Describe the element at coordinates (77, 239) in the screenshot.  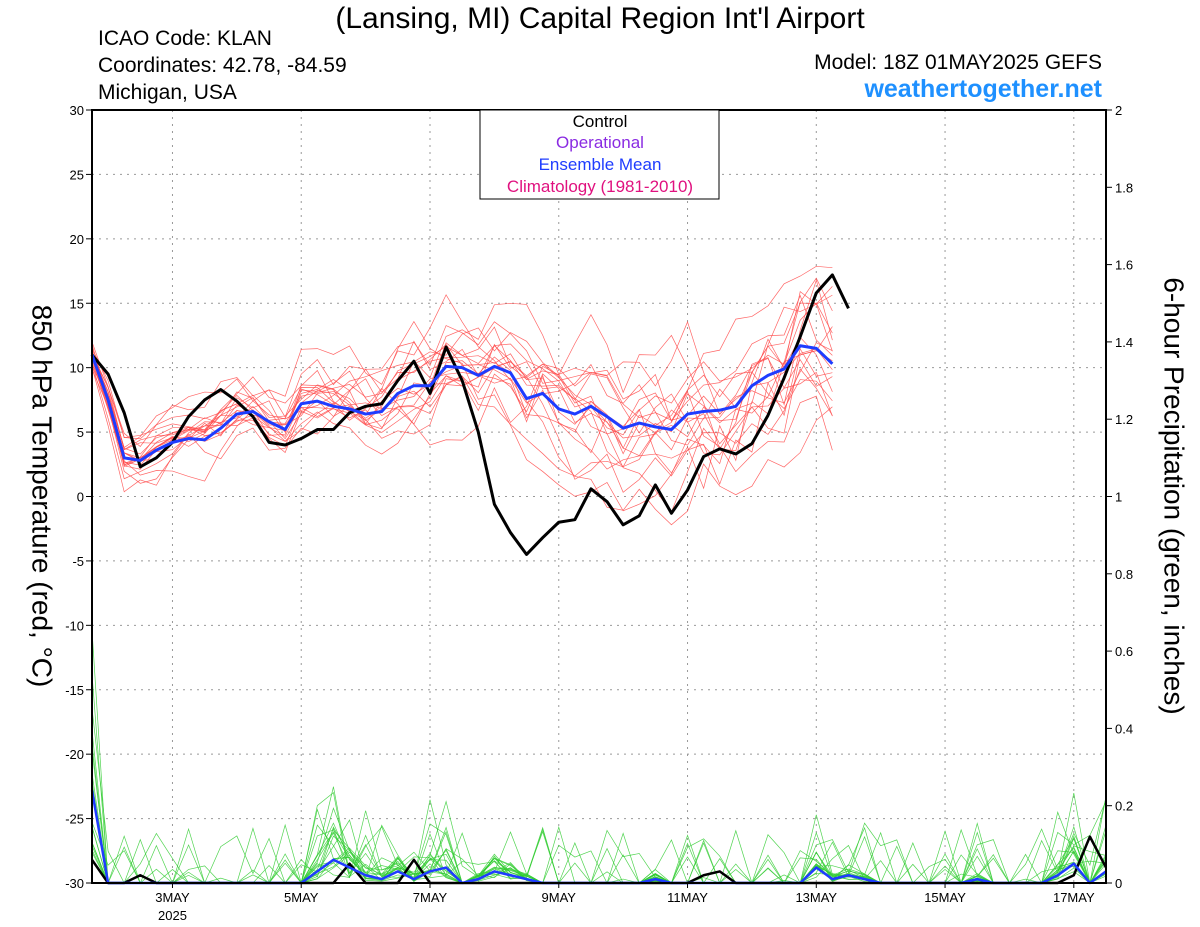
I see `y-tick-label: 20` at that location.